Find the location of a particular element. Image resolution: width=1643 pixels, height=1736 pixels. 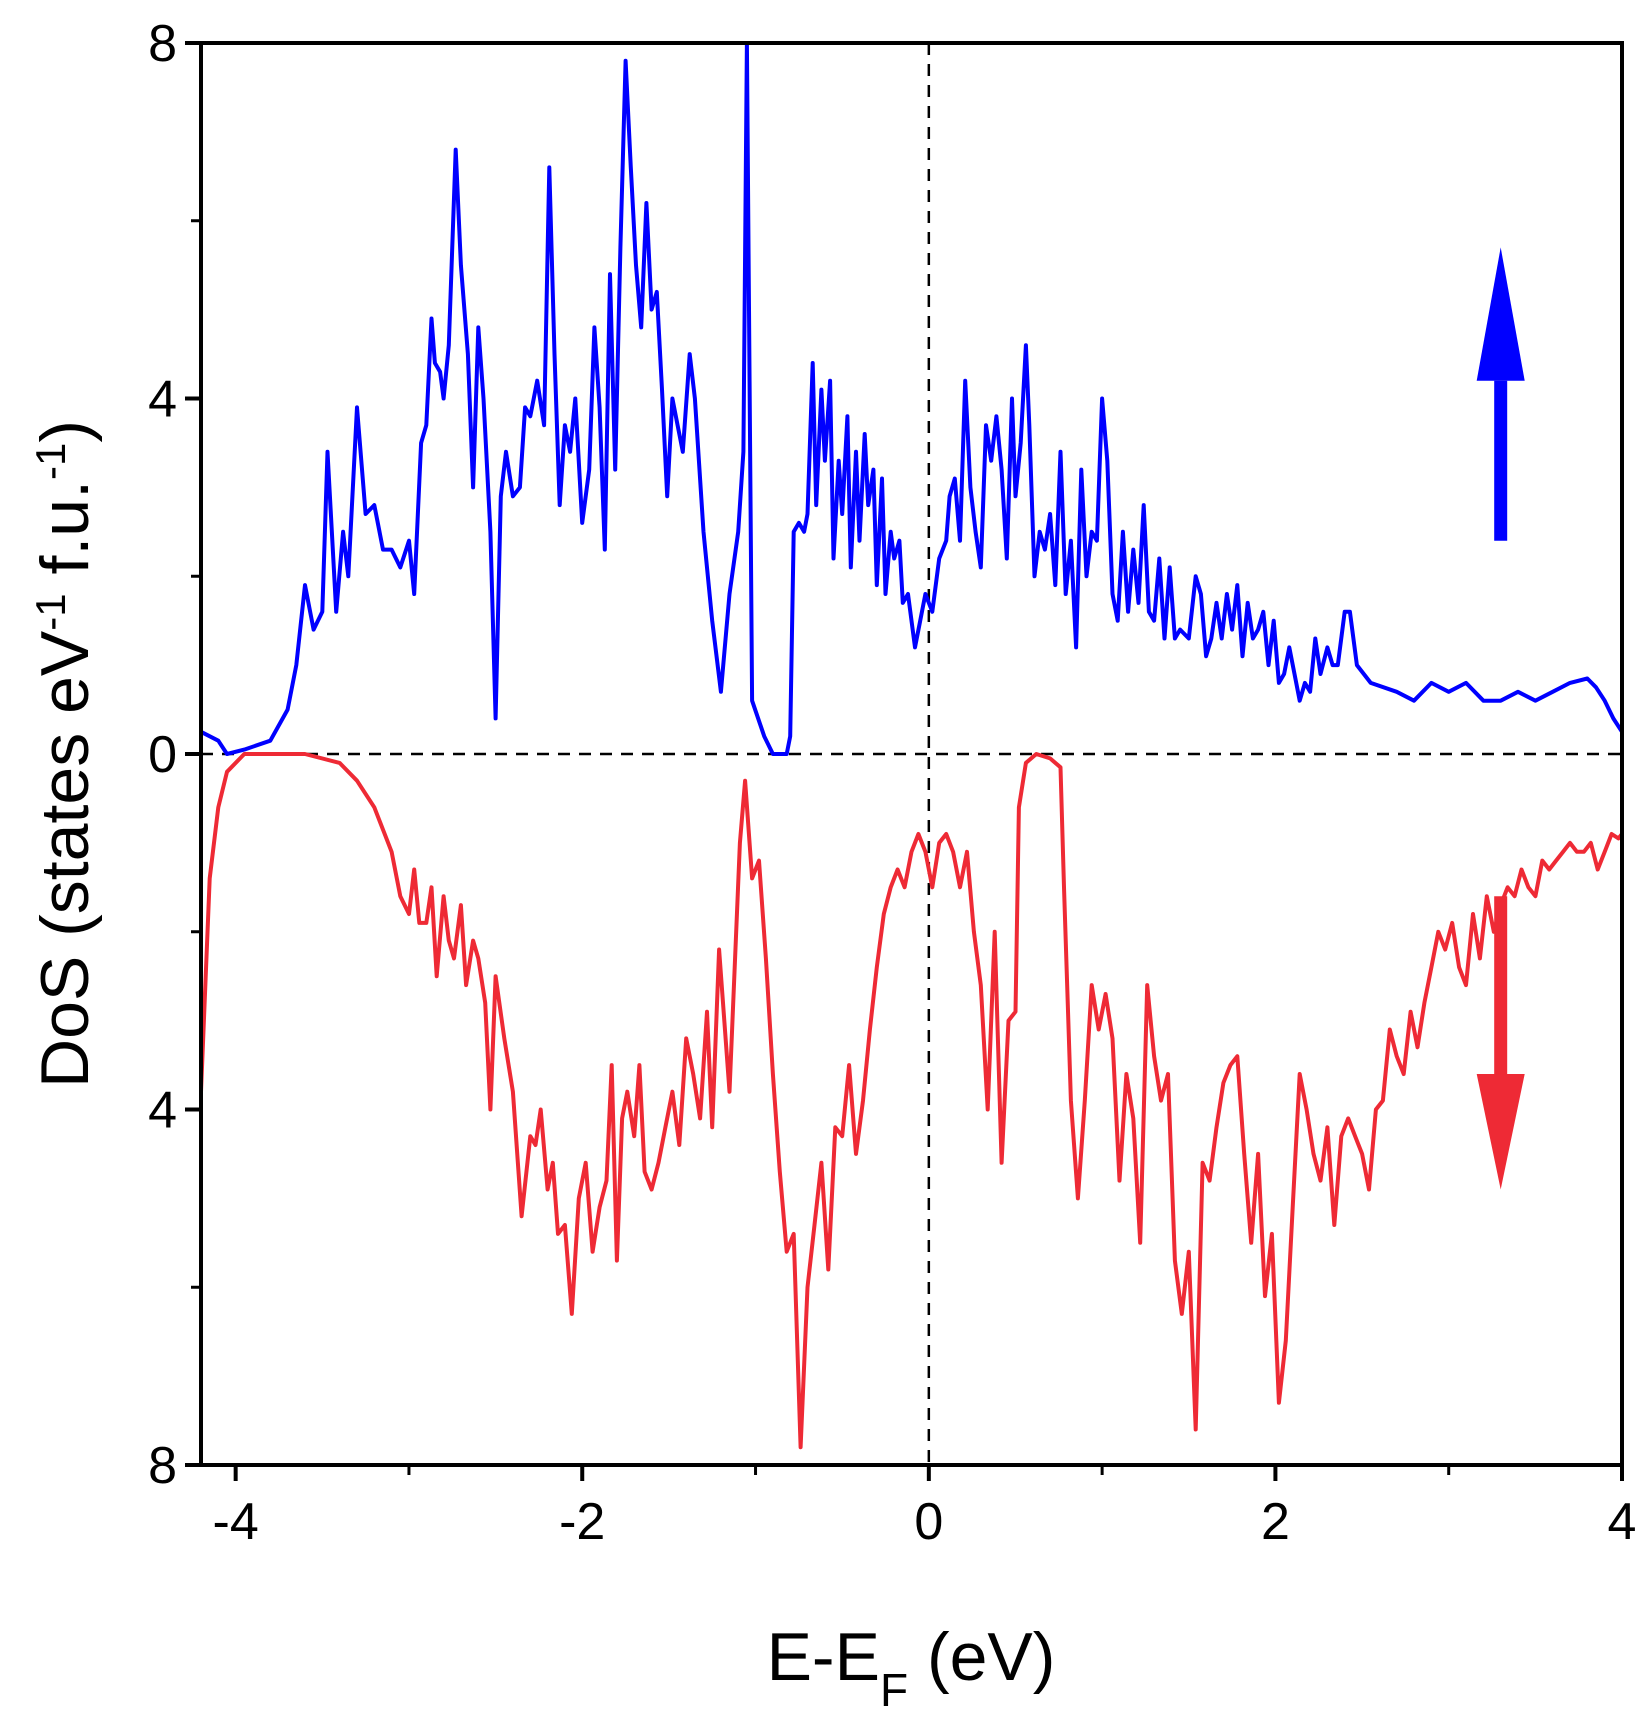

y-axis-title-sup2: -1 is located at coordinates (50, 461).